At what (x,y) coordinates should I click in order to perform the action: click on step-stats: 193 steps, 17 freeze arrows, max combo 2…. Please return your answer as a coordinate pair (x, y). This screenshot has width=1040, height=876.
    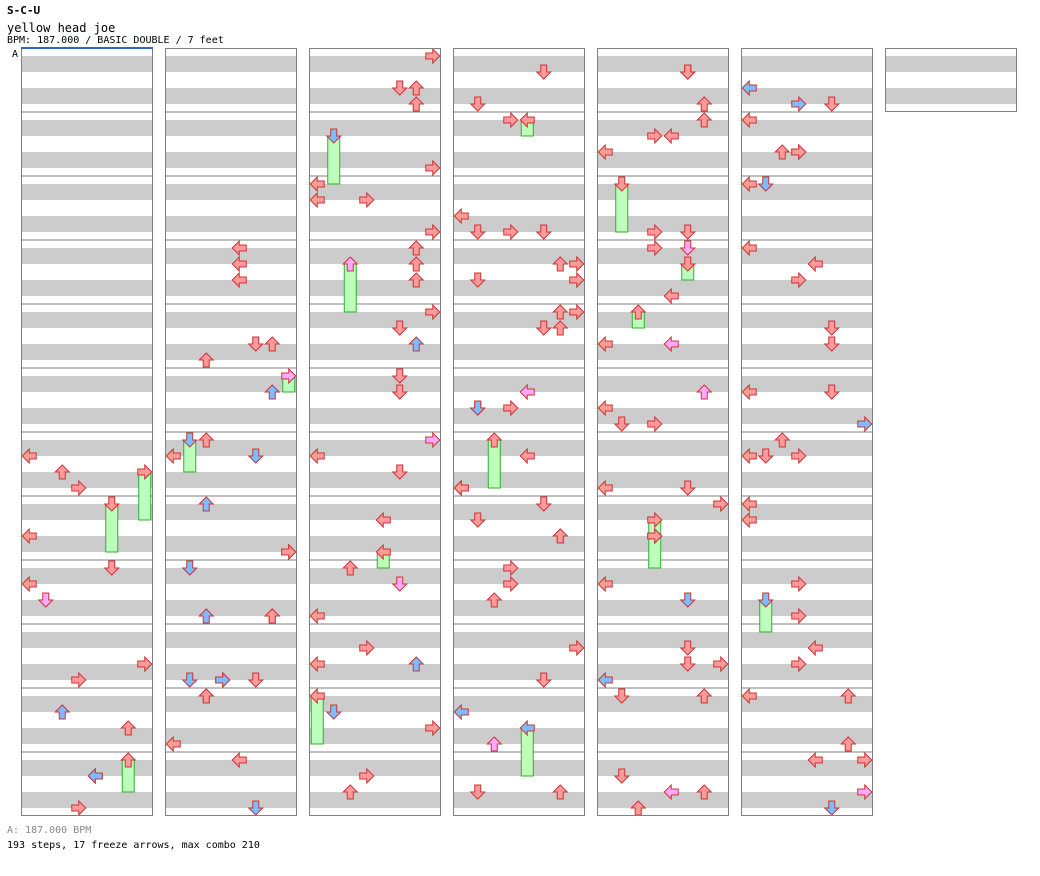
    Looking at the image, I should click on (133, 845).